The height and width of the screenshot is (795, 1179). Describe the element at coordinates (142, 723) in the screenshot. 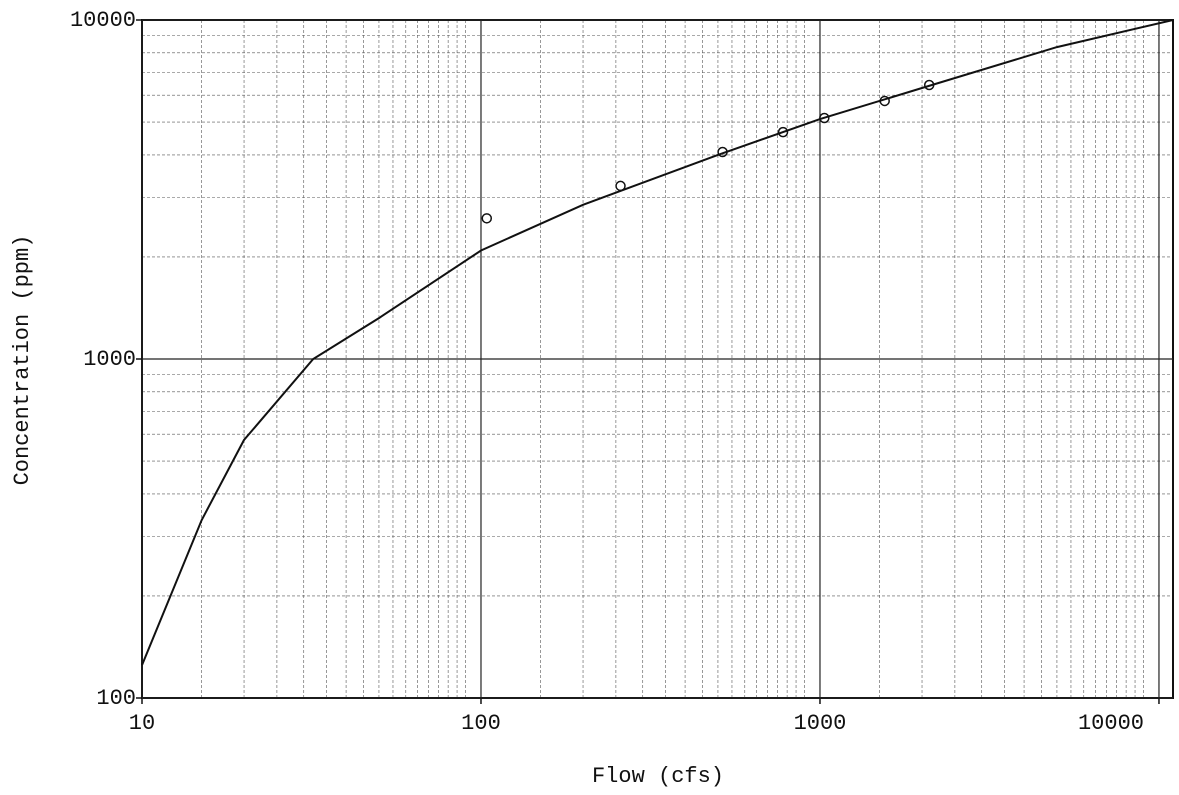

I see `x-tick-label: 10` at that location.